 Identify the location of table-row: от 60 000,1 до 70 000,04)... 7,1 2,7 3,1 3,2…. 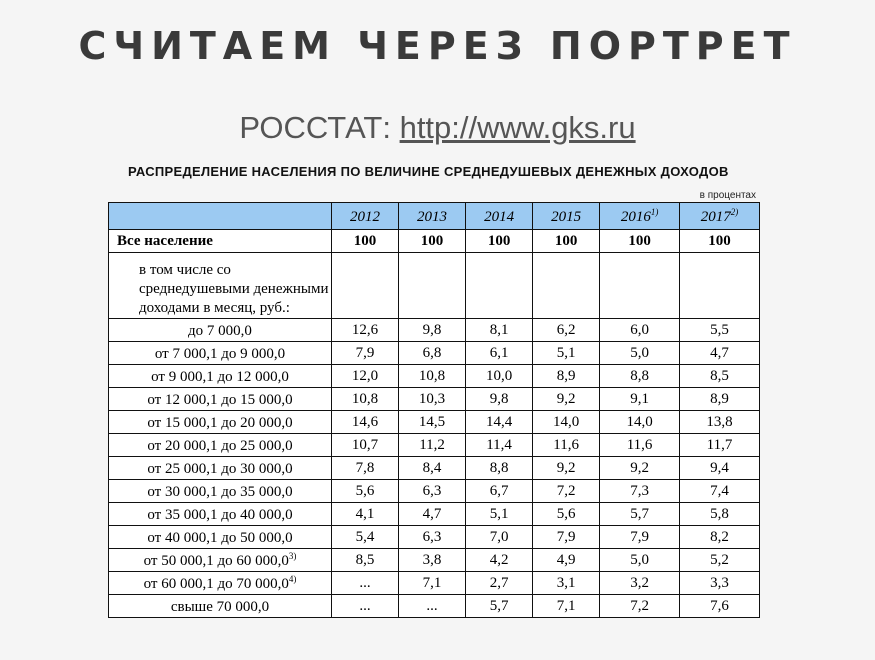
(434, 583).